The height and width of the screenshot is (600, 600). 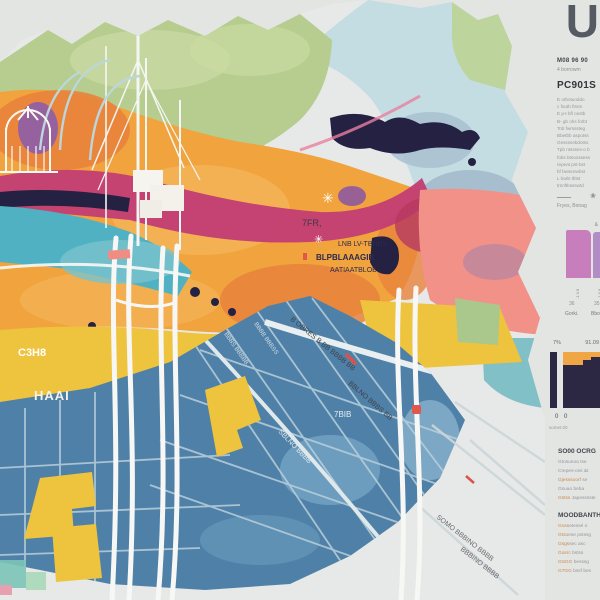 What do you see at coordinates (579, 515) in the screenshot?
I see `sidebar-section3-heading: MOODBANTHE` at bounding box center [579, 515].